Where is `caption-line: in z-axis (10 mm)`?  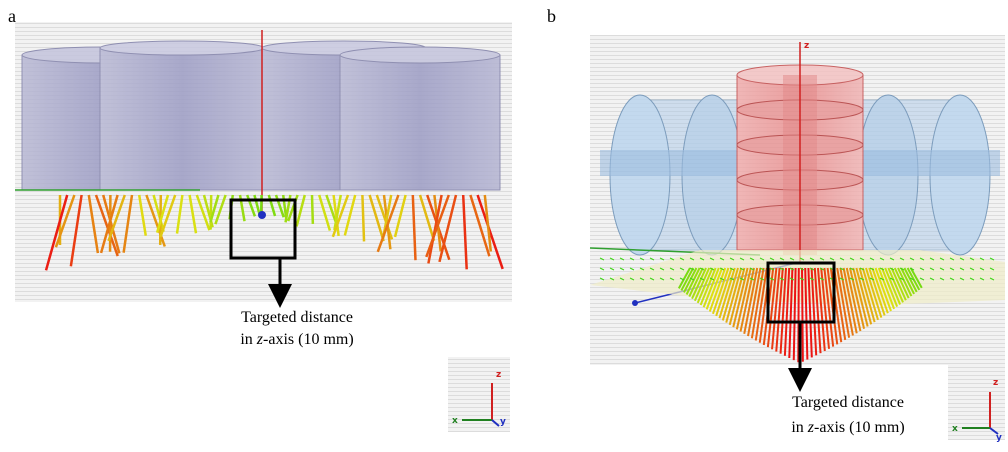
caption-line: in z-axis (10 mm) is located at coordinates (296, 339).